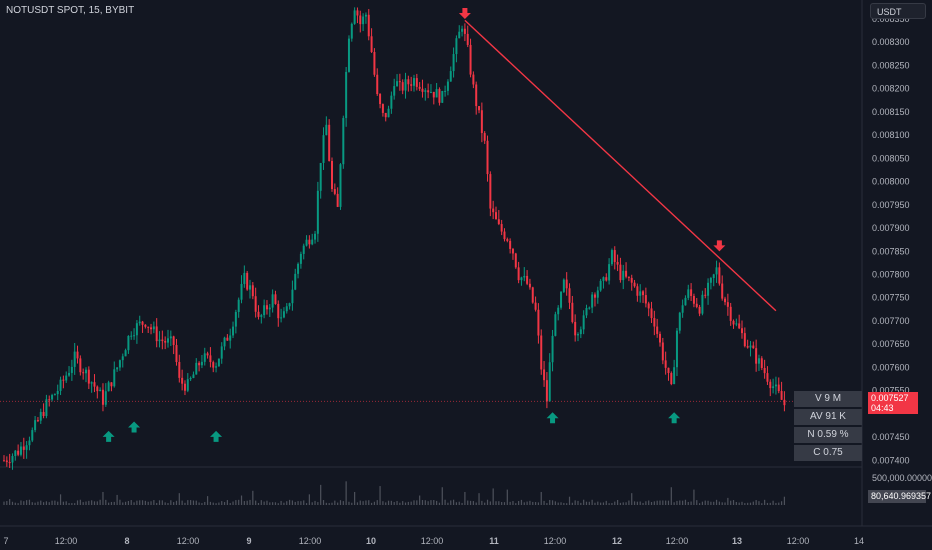  I want to click on x-tick-label: 10, so click(371, 541).